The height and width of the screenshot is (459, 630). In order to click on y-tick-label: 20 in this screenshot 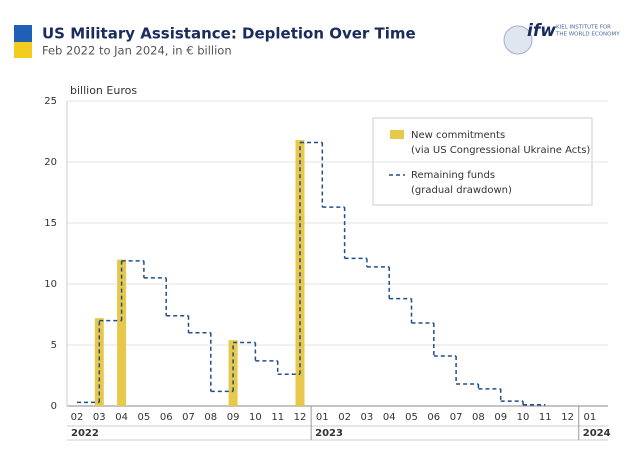, I will do `click(50, 162)`.